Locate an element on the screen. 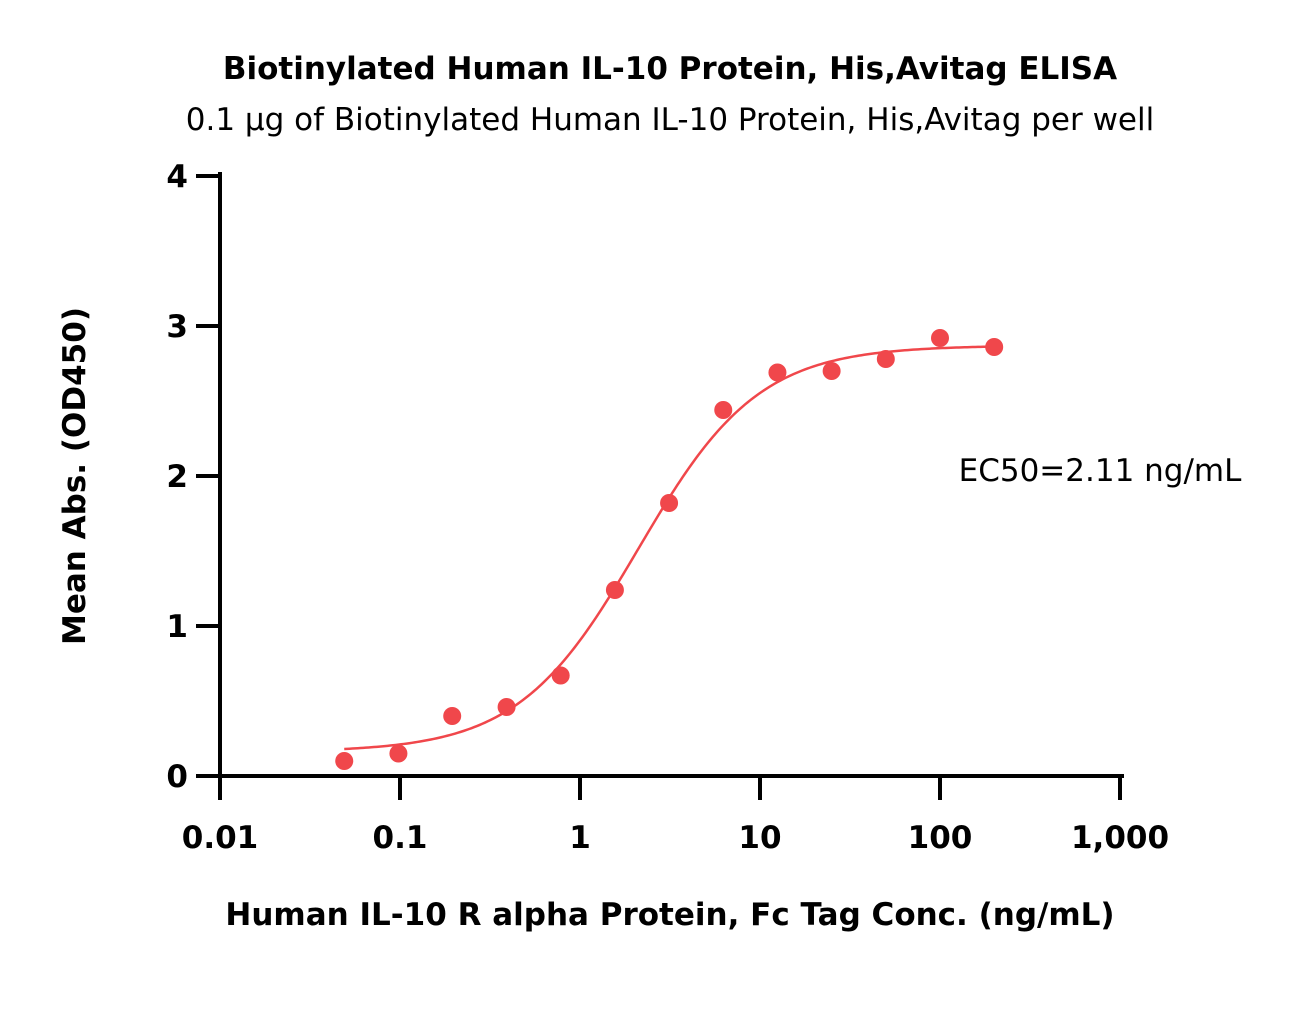 Image resolution: width=1292 pixels, height=1032 pixels. y-tick-label: 1 is located at coordinates (177, 627).